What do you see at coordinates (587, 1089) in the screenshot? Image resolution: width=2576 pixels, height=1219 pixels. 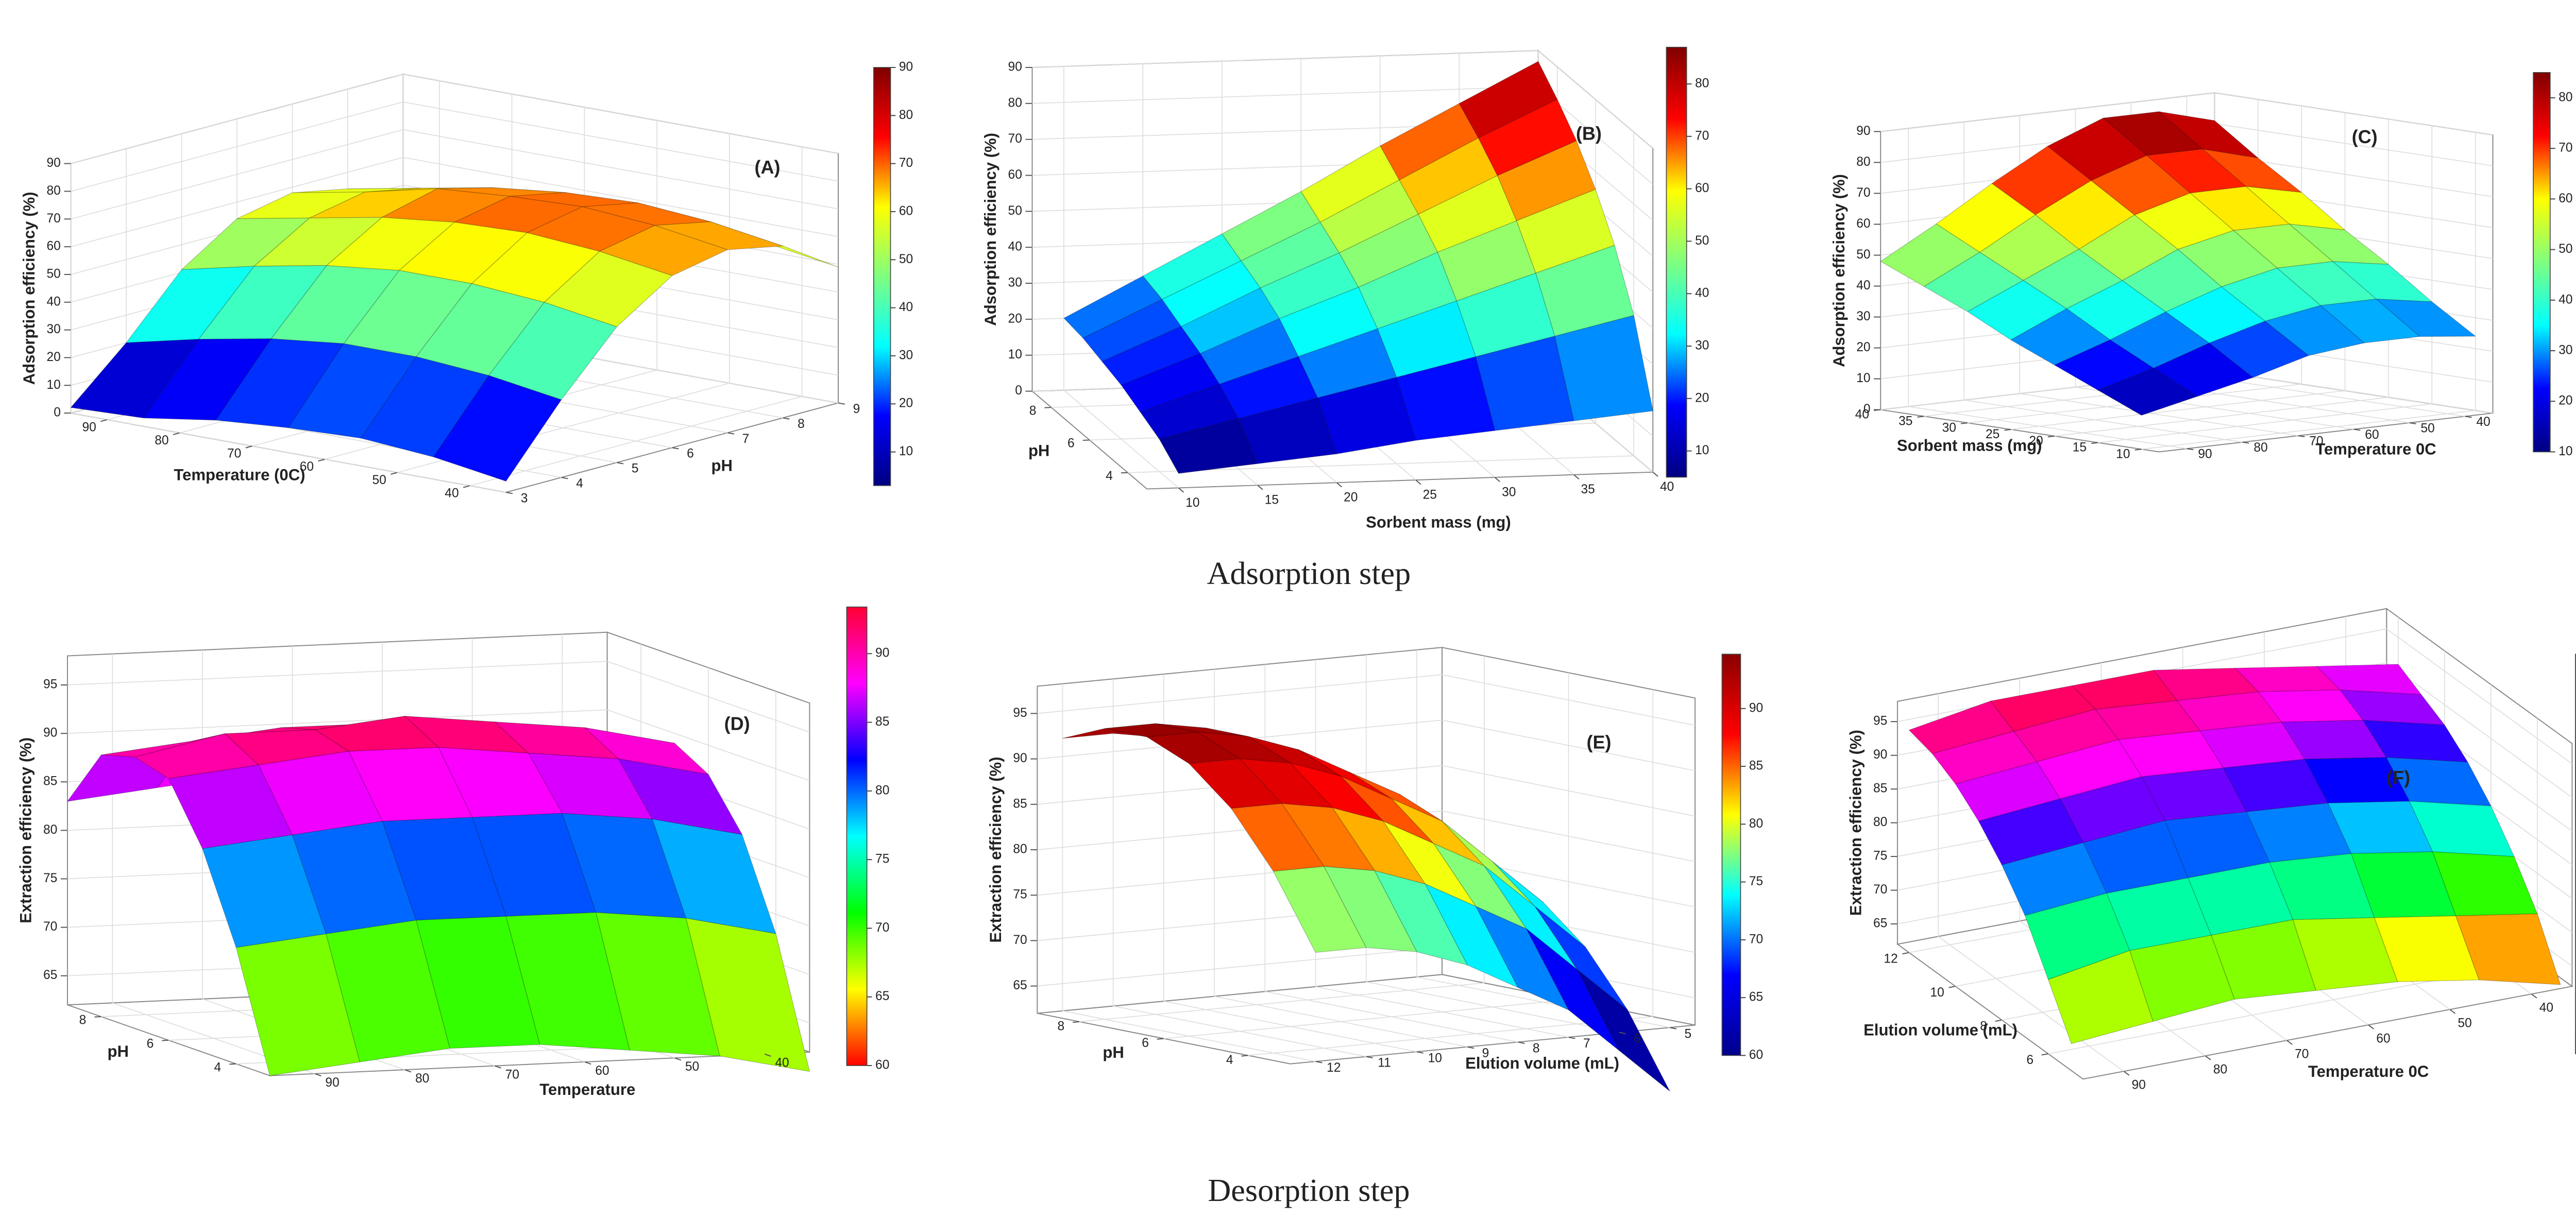 I see `x-axis-title: Temperature` at bounding box center [587, 1089].